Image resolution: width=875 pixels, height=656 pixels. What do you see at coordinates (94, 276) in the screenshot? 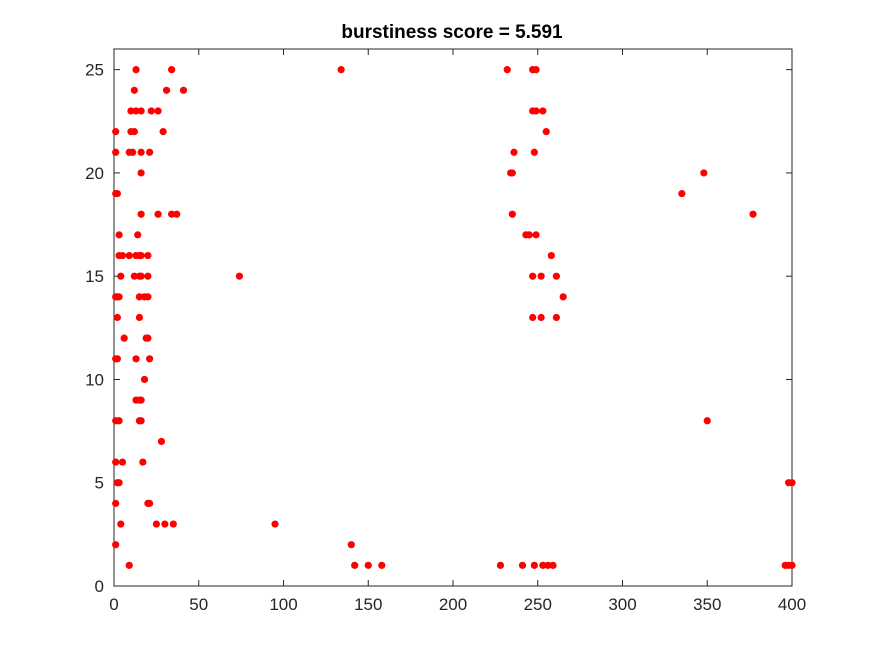
I see `y-tick-label: 15` at bounding box center [94, 276].